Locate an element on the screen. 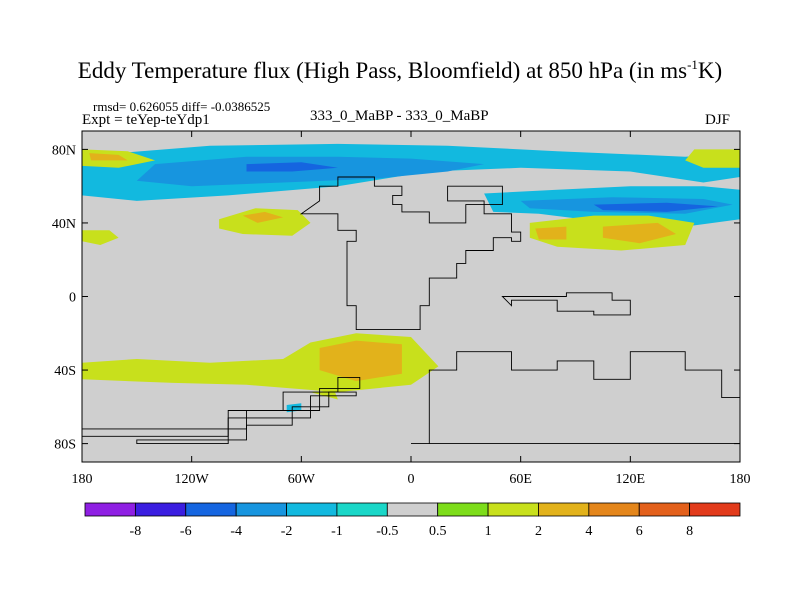 The width and height of the screenshot is (800, 600). y-tick-label-0: 80N is located at coordinates (64, 150).